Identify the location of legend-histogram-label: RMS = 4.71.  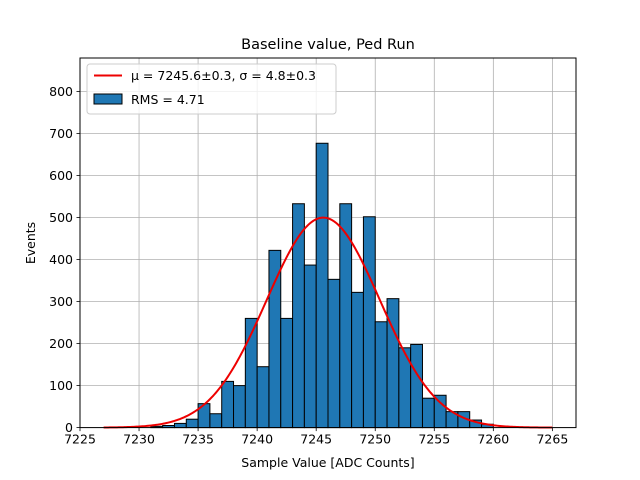
(168, 99).